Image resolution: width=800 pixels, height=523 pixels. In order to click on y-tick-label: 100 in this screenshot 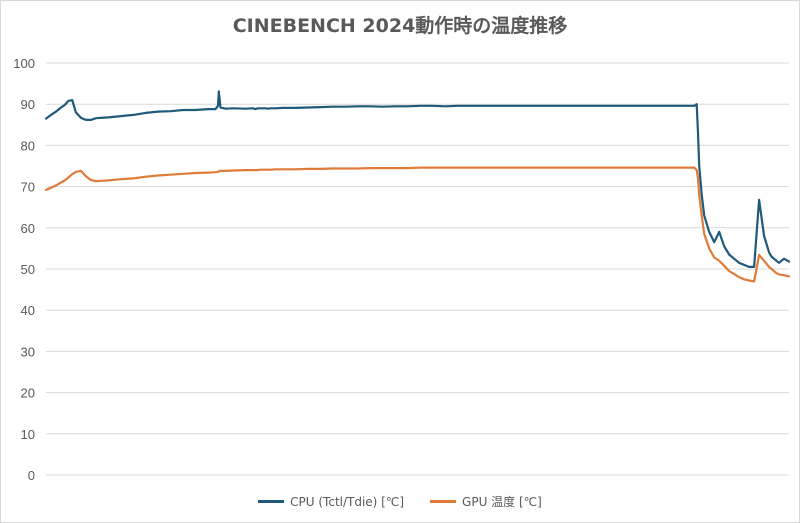, I will do `click(24, 63)`.